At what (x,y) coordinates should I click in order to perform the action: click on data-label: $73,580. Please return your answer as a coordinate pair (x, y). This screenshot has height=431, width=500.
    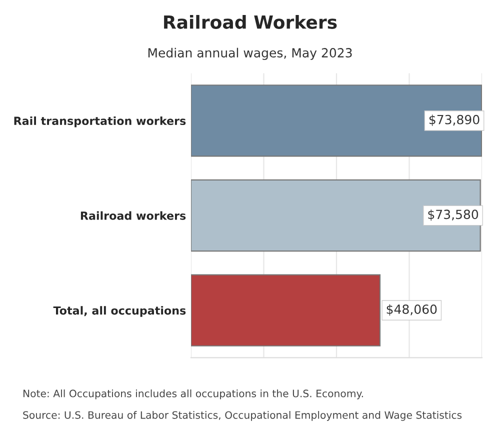
    Looking at the image, I should click on (453, 215).